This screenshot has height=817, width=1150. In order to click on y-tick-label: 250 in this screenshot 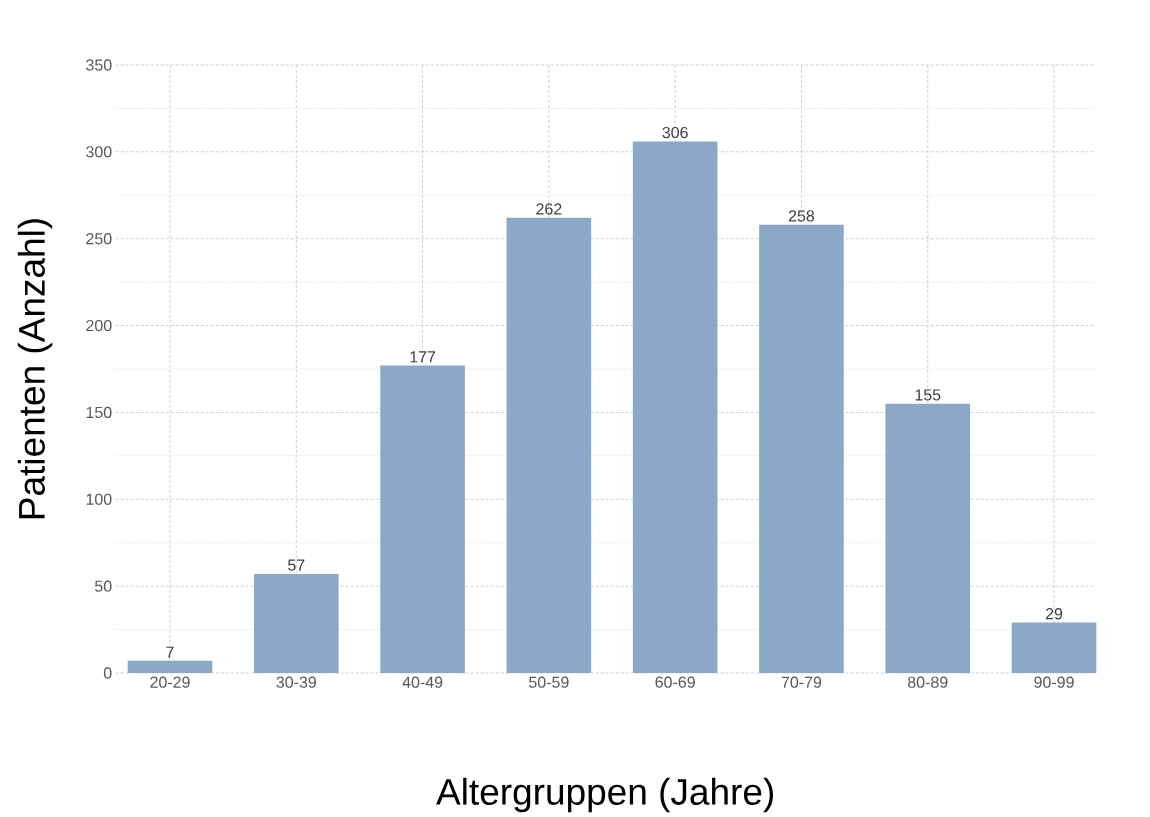, I will do `click(99, 239)`.